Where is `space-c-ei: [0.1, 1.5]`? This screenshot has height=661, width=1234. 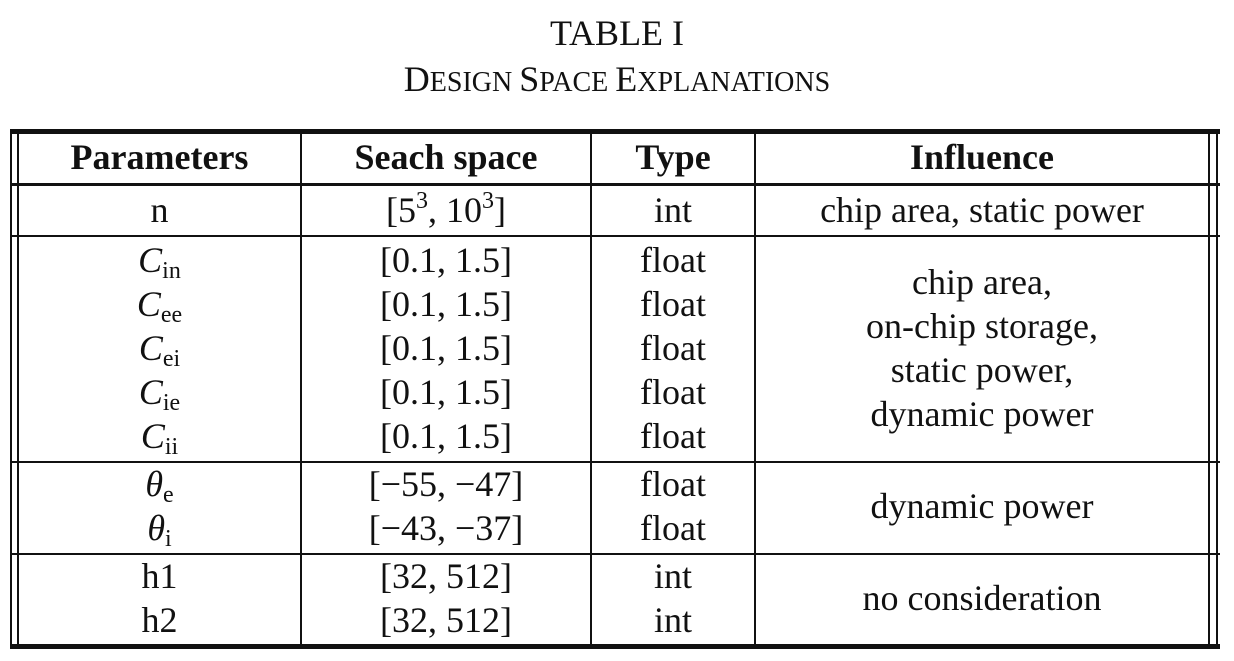
space-c-ei: [0.1, 1.5] is located at coordinates (446, 348).